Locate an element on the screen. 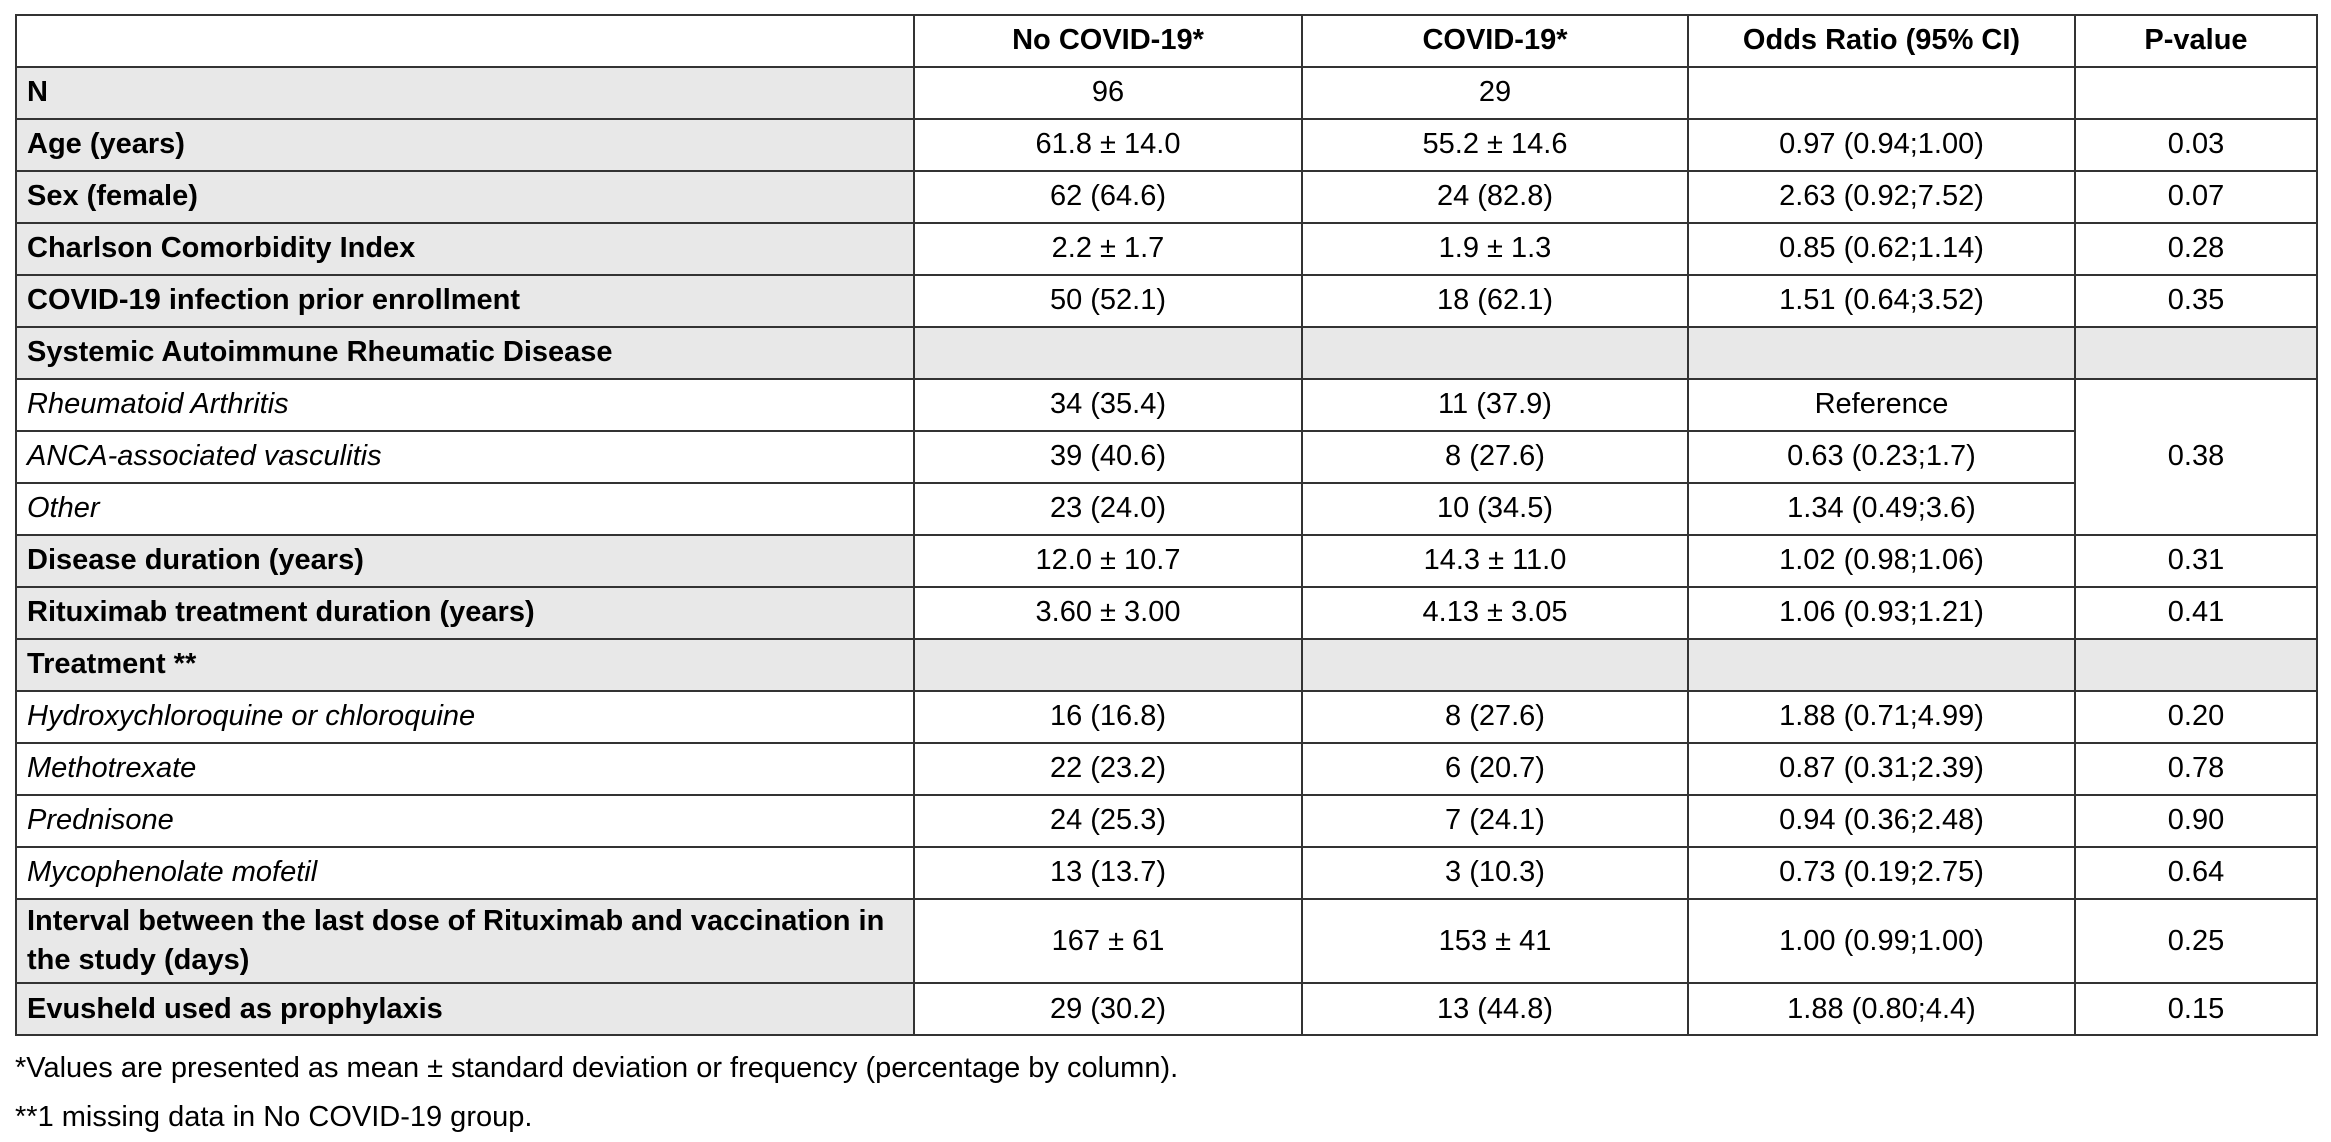  cell: 10 (34.5) is located at coordinates (1495, 509).